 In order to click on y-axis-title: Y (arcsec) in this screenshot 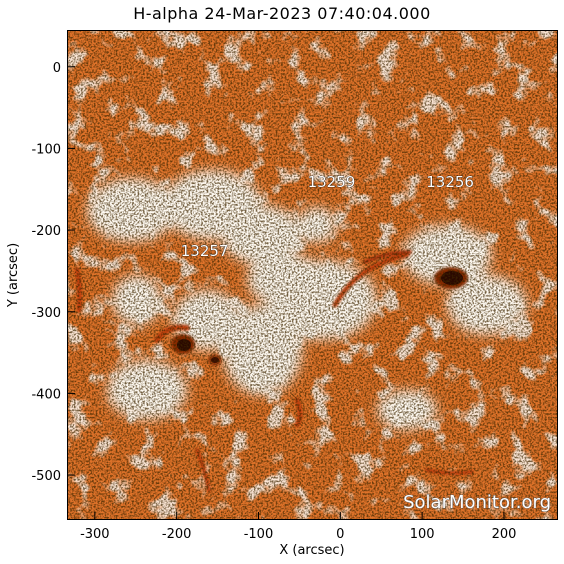, I will do `click(13, 275)`.